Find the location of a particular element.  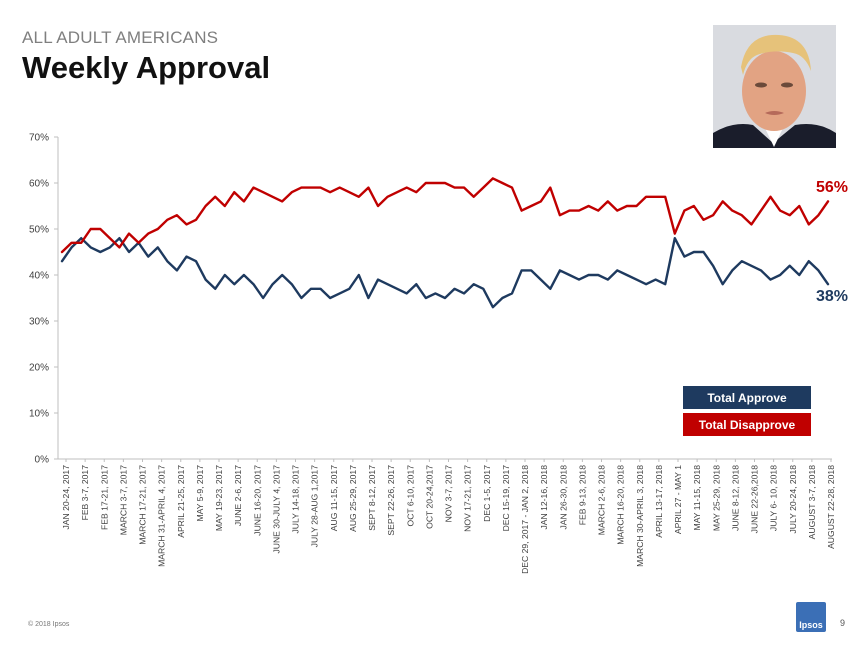

x-tick-label: SEPT 8-12, 2017 is located at coordinates (372, 498).